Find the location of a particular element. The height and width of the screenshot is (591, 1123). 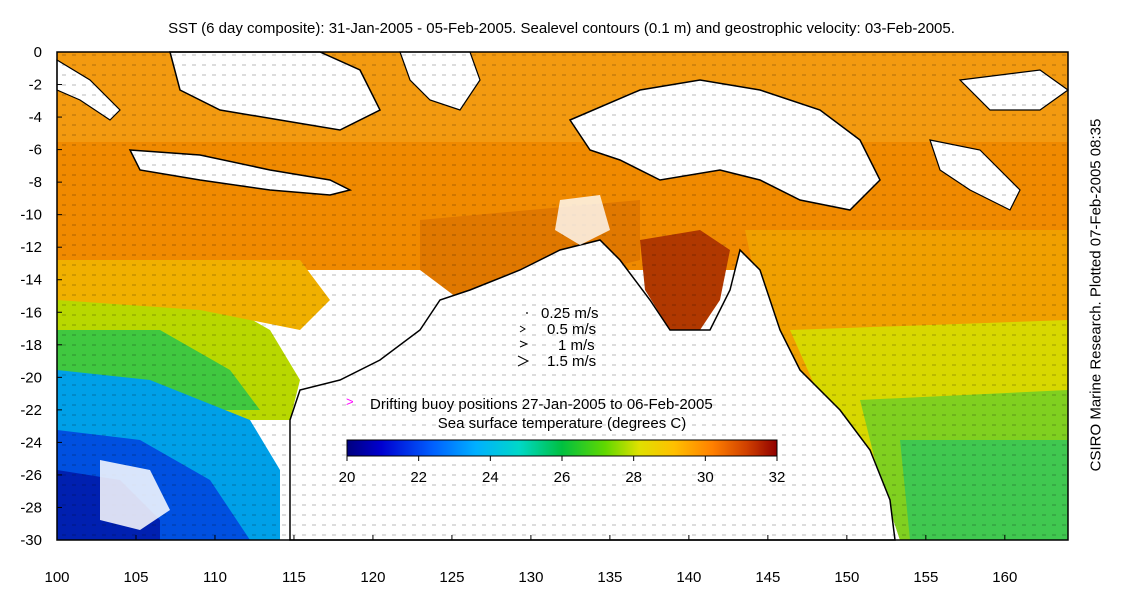

x-tick-label: 100 is located at coordinates (56, 577).